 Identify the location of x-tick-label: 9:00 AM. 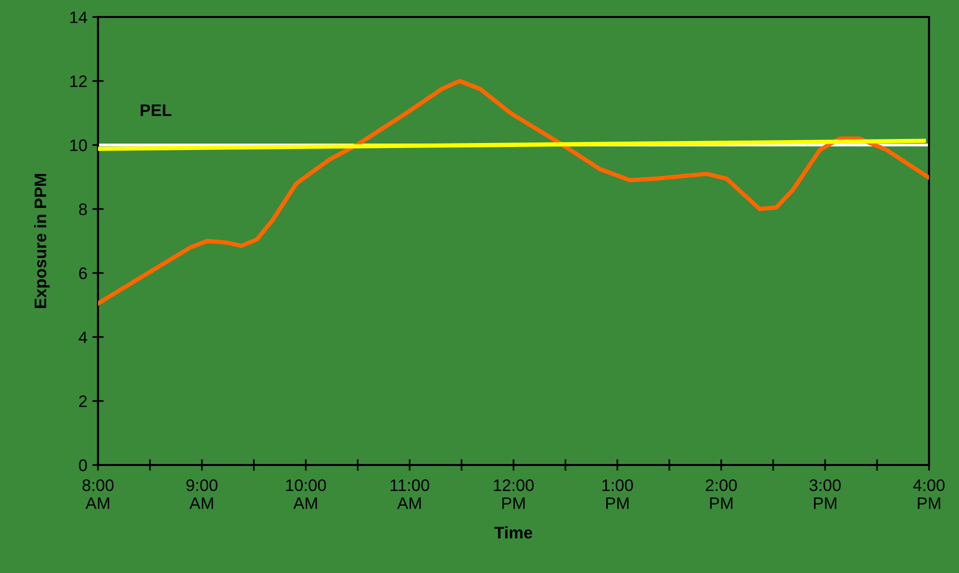
(202, 494).